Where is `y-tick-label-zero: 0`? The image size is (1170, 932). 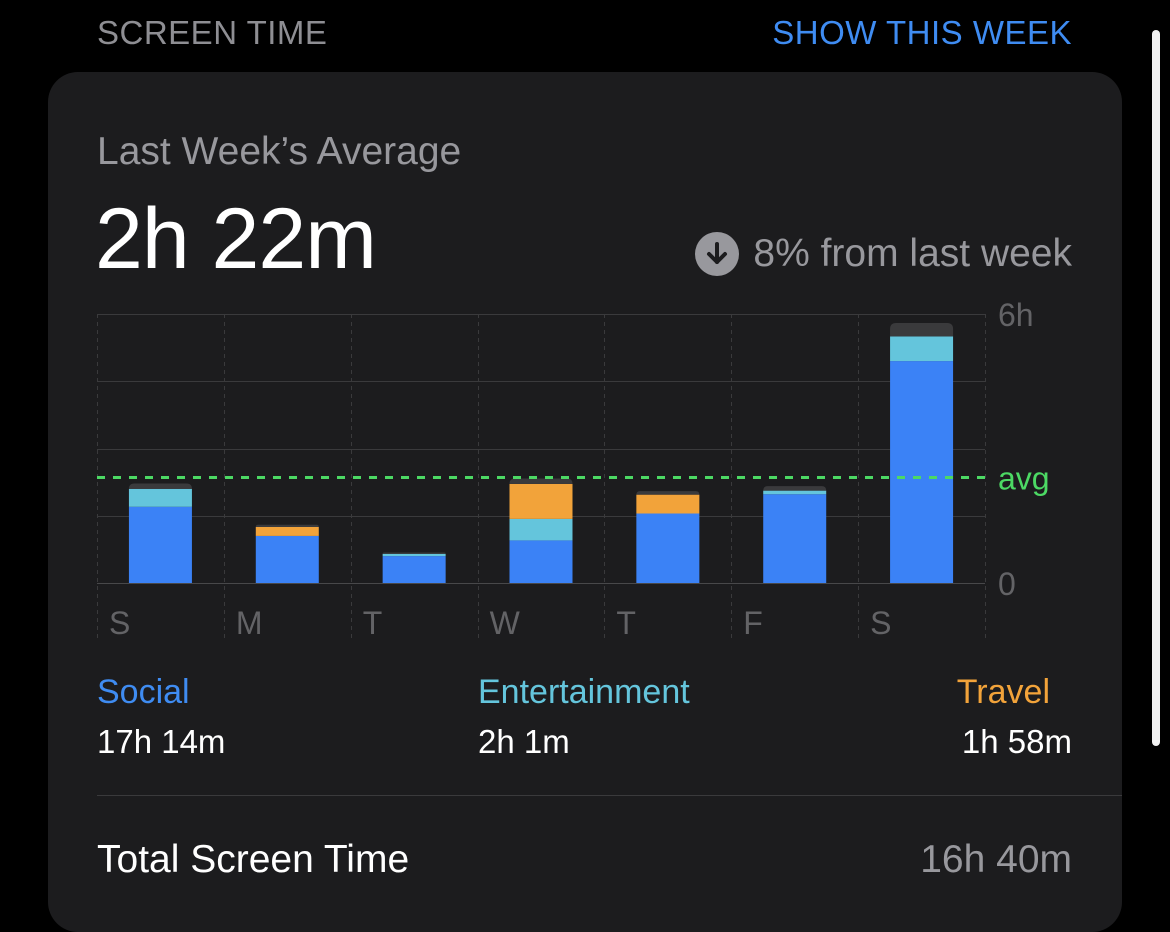 y-tick-label-zero: 0 is located at coordinates (1007, 584).